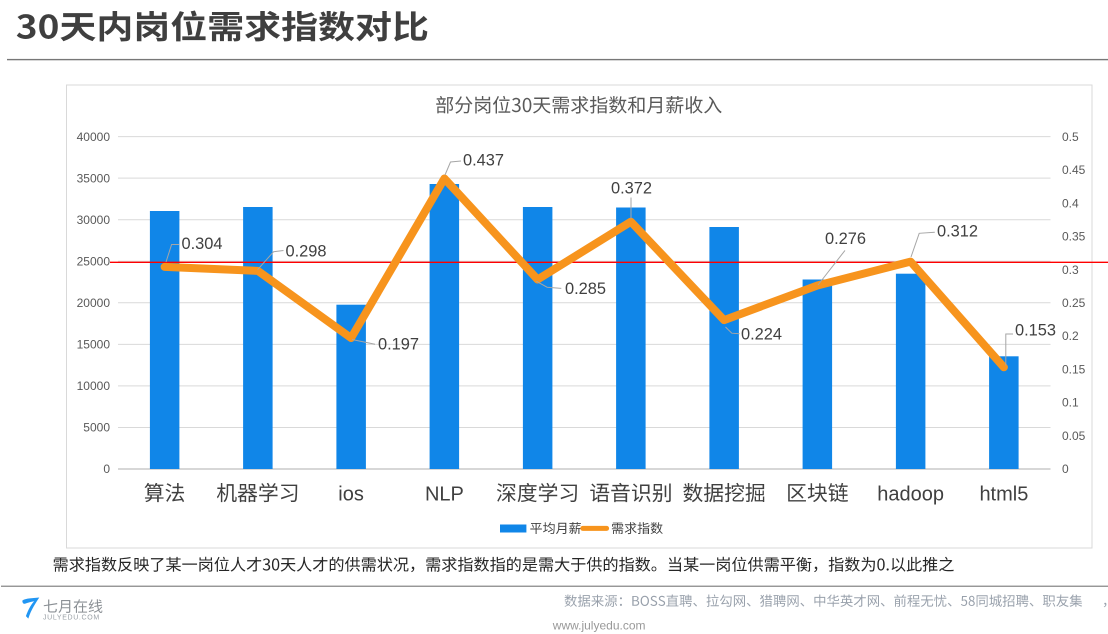 This screenshot has width=1108, height=634. Describe the element at coordinates (94, 178) in the screenshot. I see `svg-text: 35000` at that location.